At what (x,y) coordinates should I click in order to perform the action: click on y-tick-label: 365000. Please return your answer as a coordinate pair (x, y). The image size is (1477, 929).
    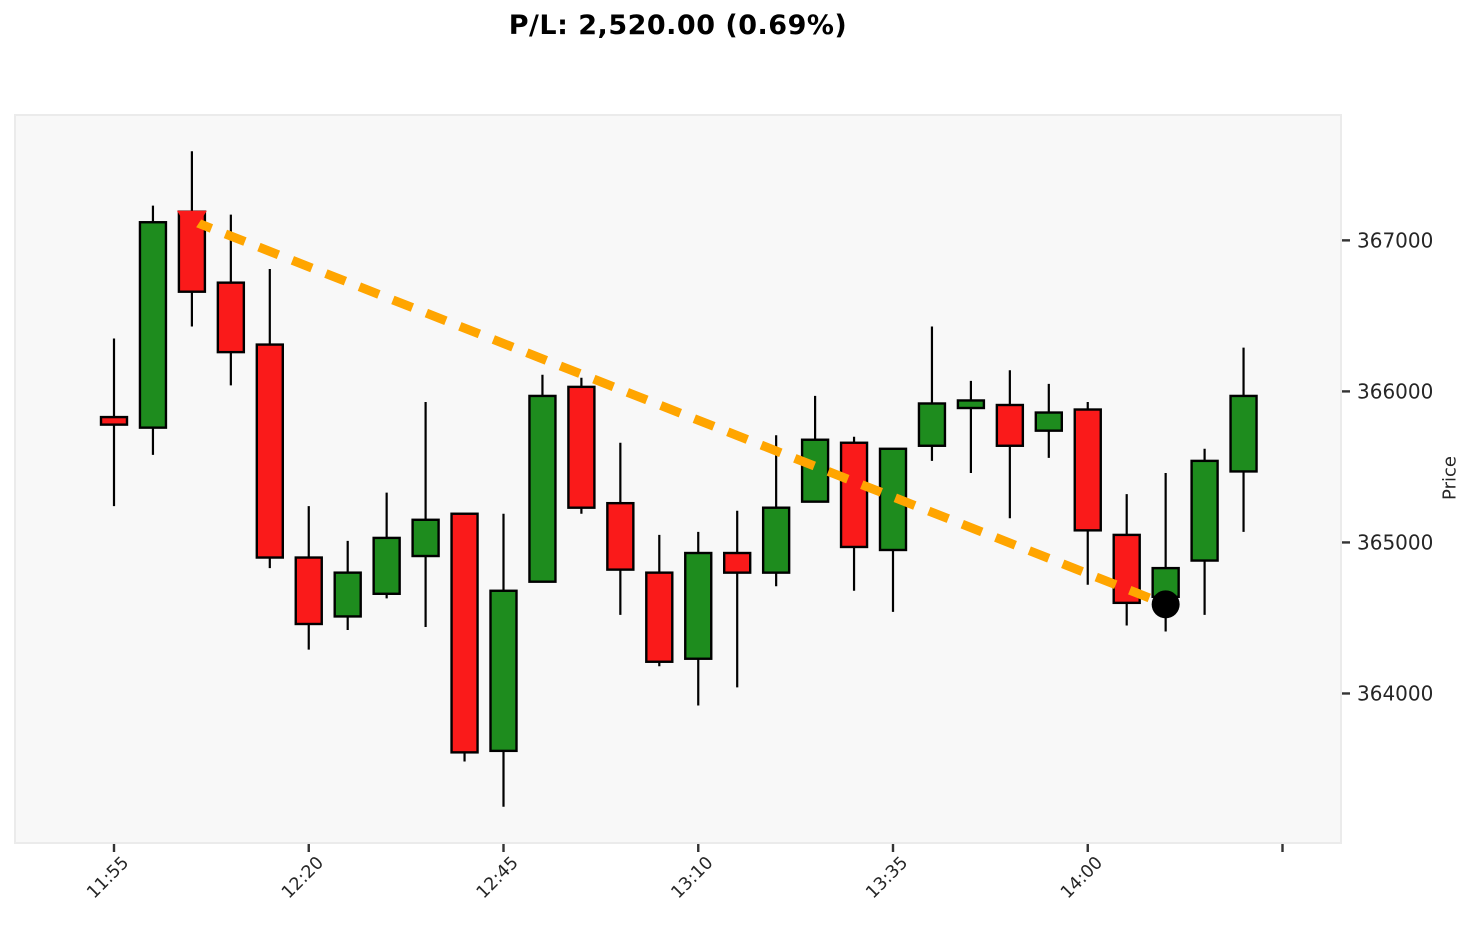
    Looking at the image, I should click on (1395, 542).